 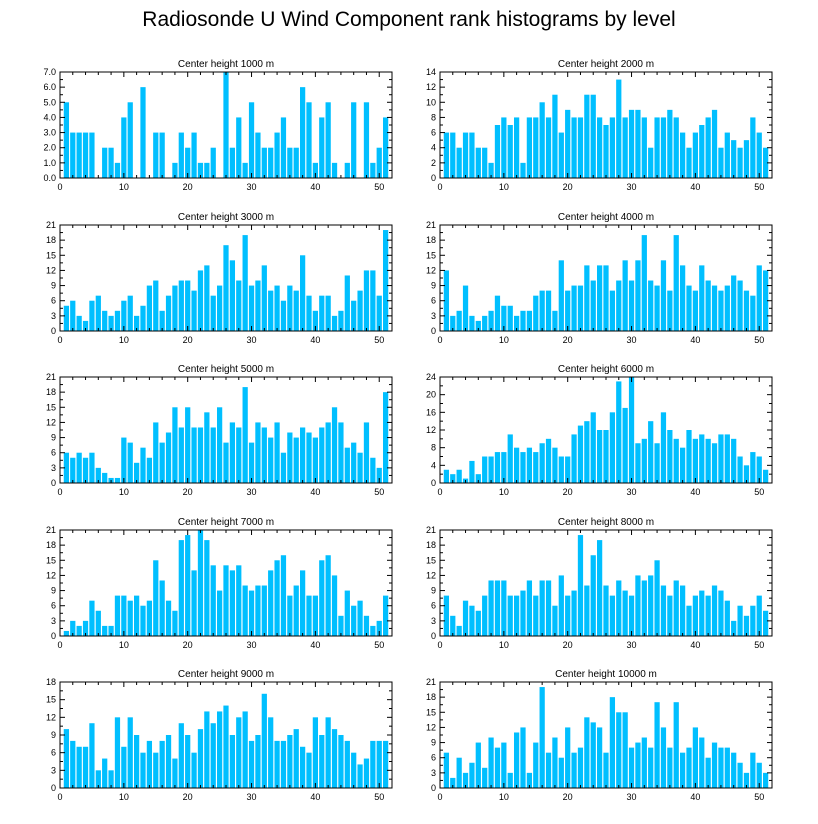 What do you see at coordinates (759, 340) in the screenshot?
I see `x-tick-label: 50` at bounding box center [759, 340].